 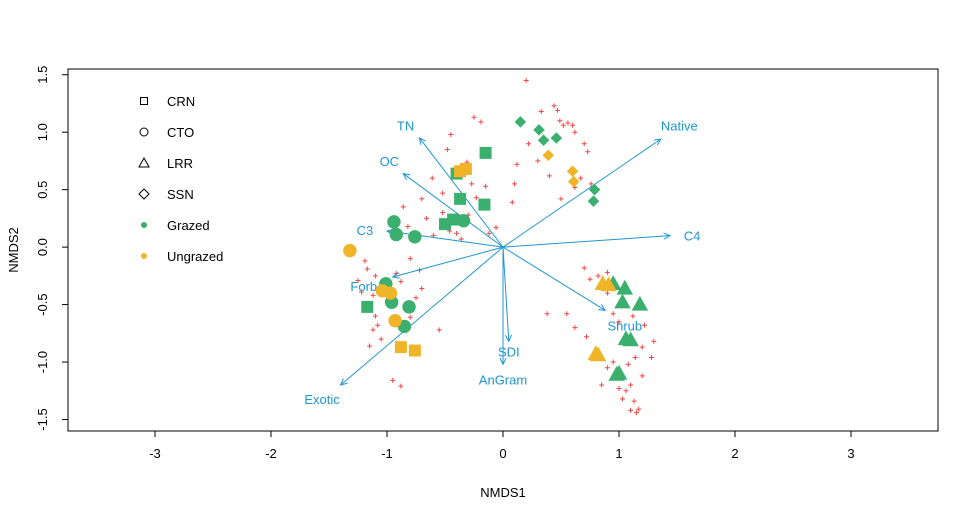 I want to click on vector-label: C4, so click(x=692, y=236).